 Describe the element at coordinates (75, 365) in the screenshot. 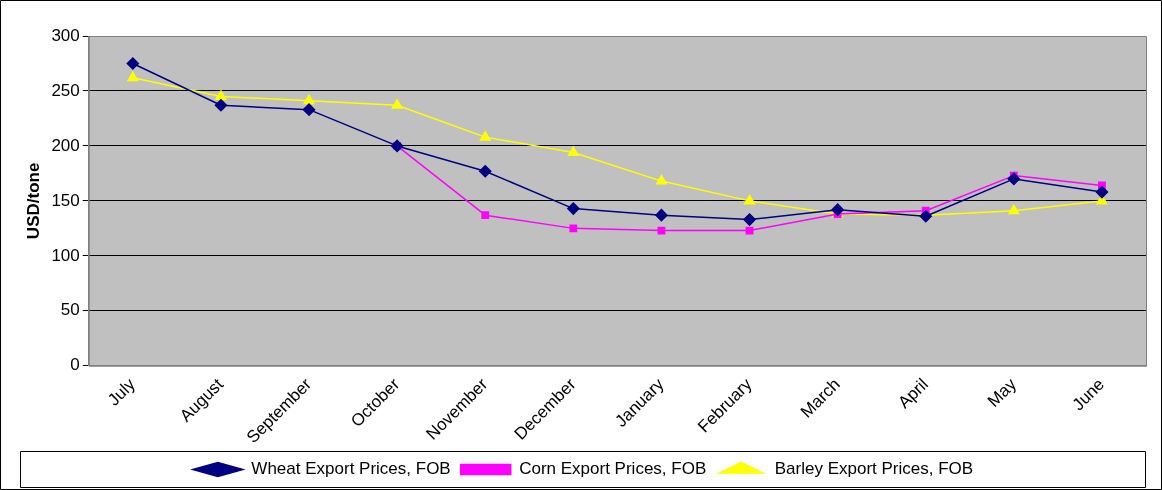

I see `y-tick-label: 0` at that location.